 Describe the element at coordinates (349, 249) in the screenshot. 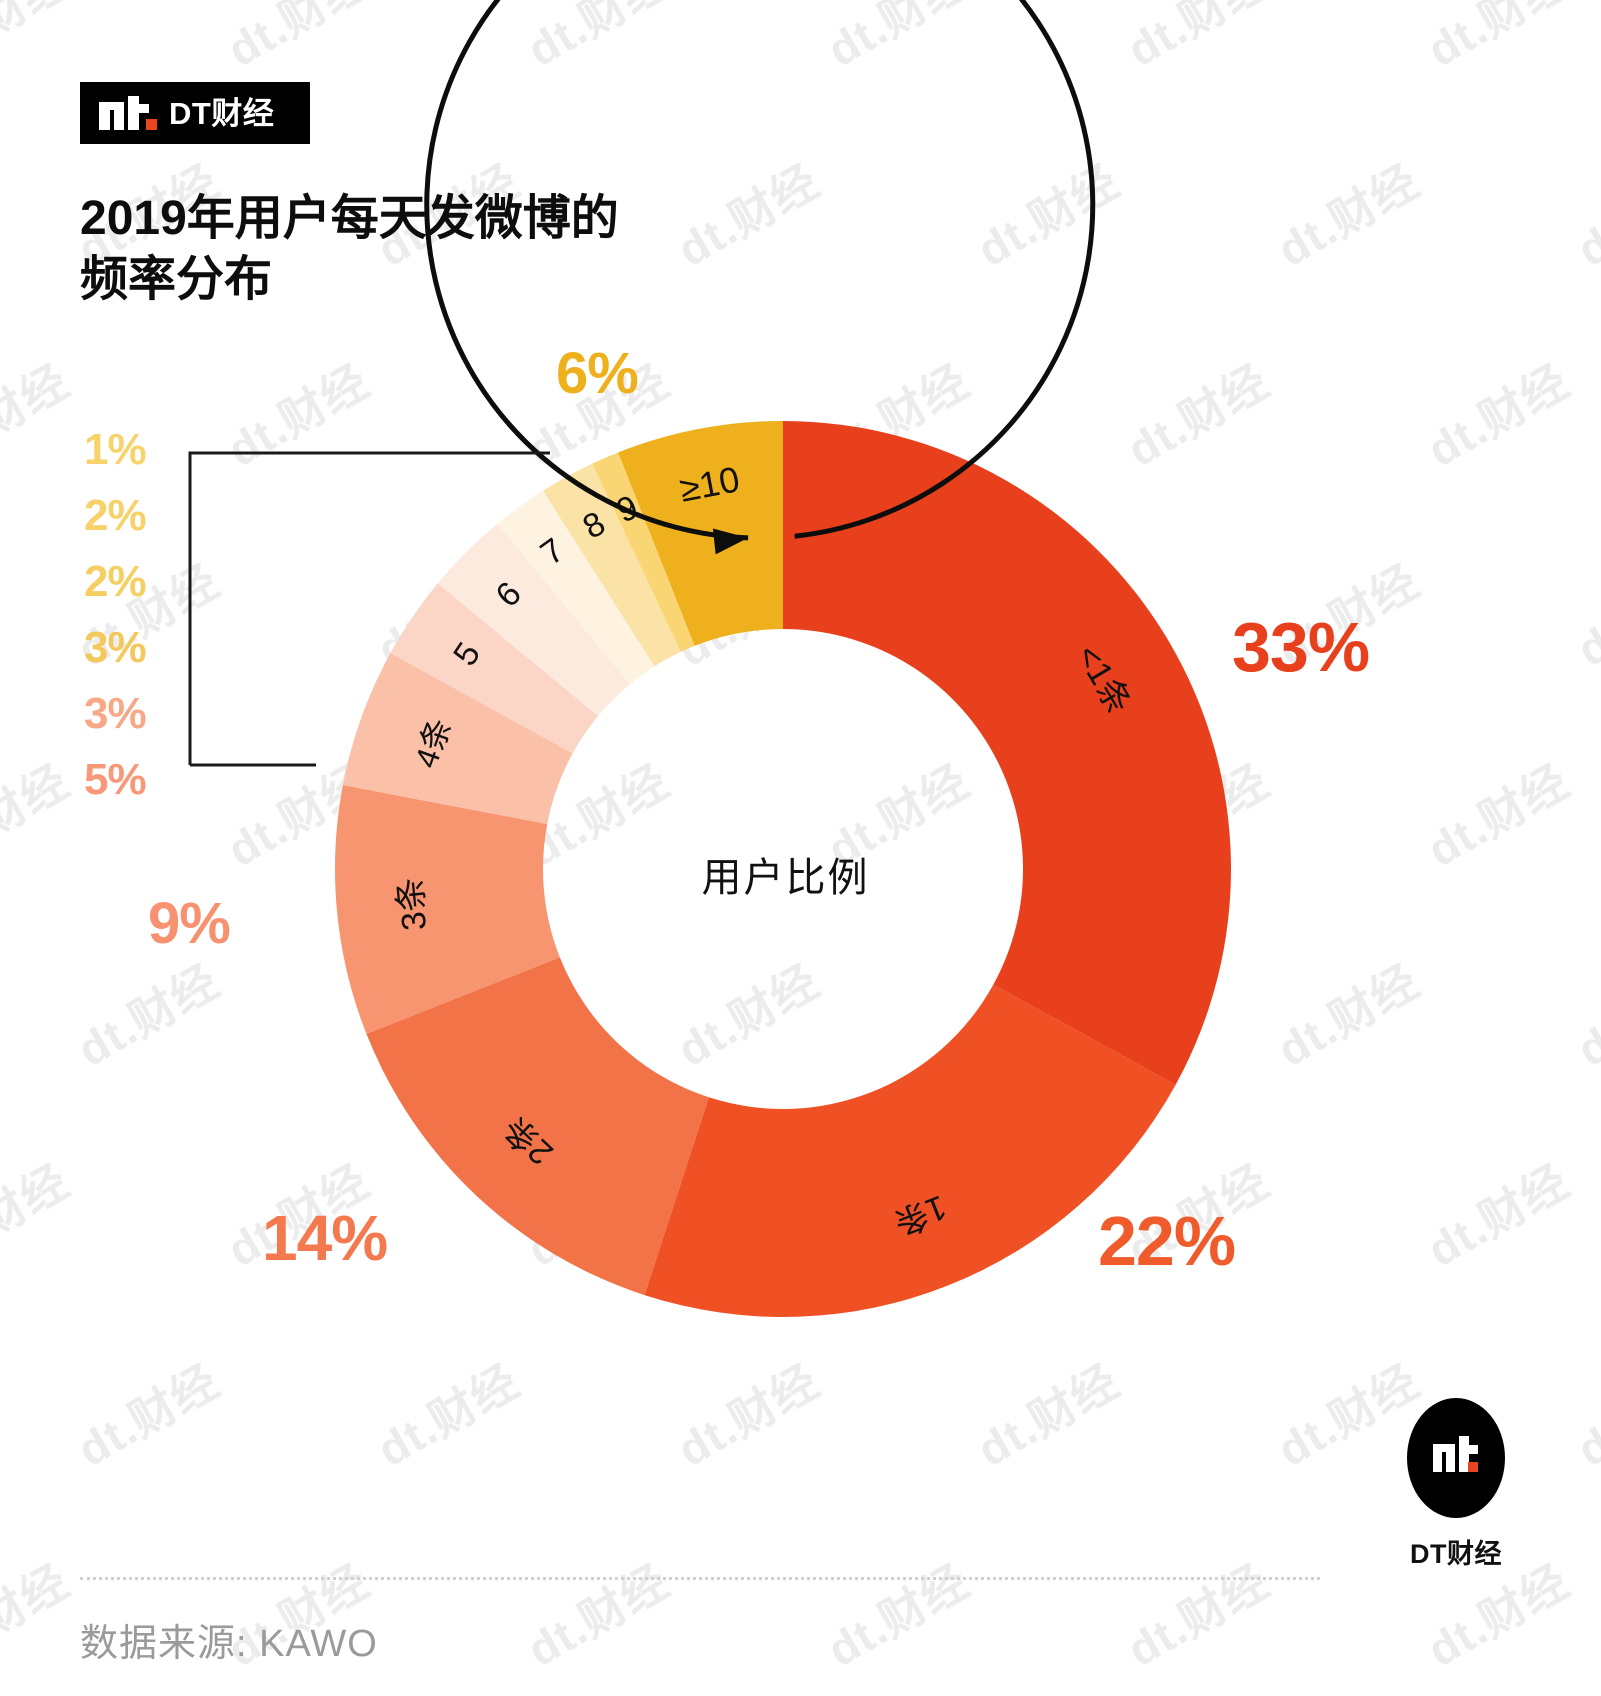

I see `page-title: 2019年用户每天发微博的 频率分布` at that location.